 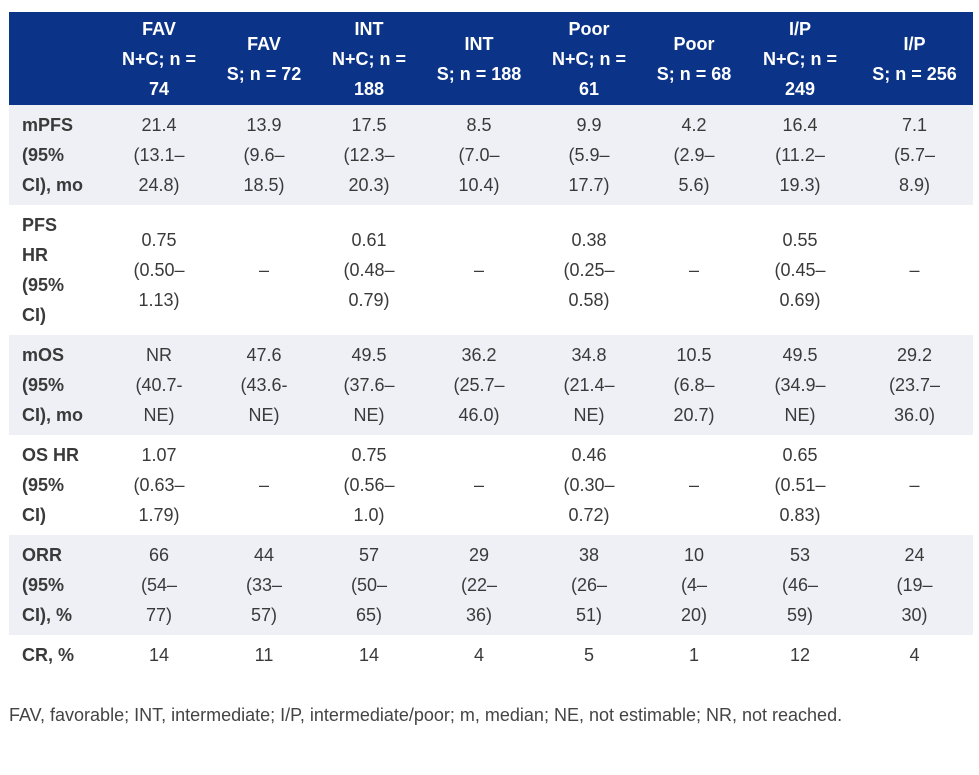 What do you see at coordinates (264, 155) in the screenshot?
I see `table-cell: 13.9 (9.6– 18.5)` at bounding box center [264, 155].